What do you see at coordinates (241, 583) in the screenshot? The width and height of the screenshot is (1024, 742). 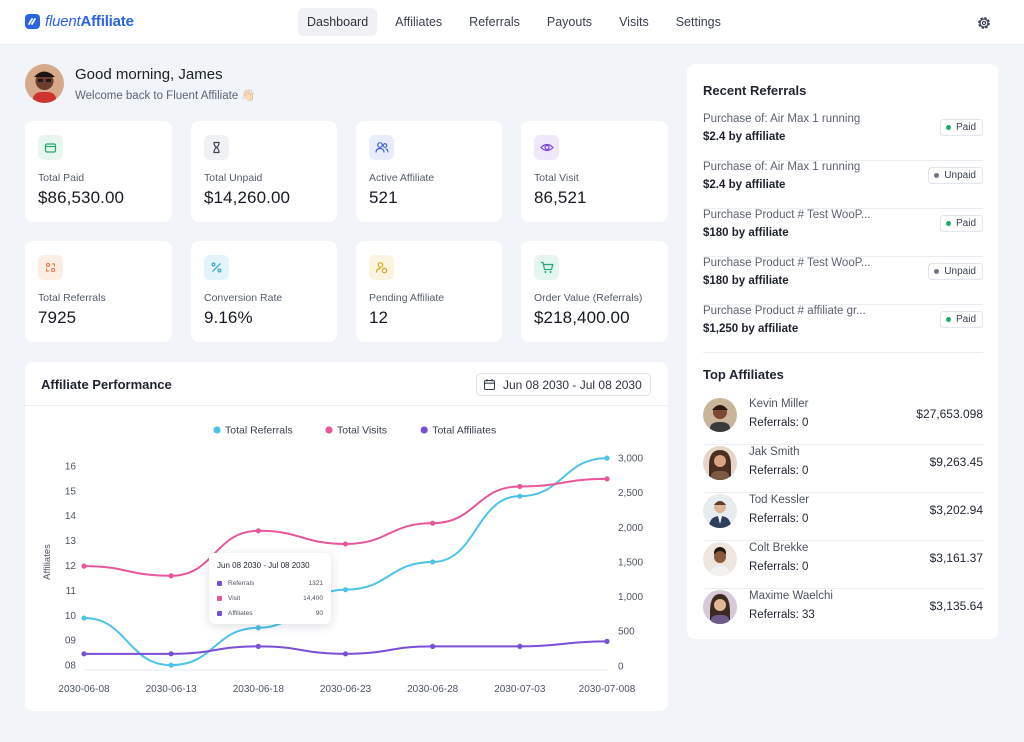 I see `tooltip-row-label: Referrals` at bounding box center [241, 583].